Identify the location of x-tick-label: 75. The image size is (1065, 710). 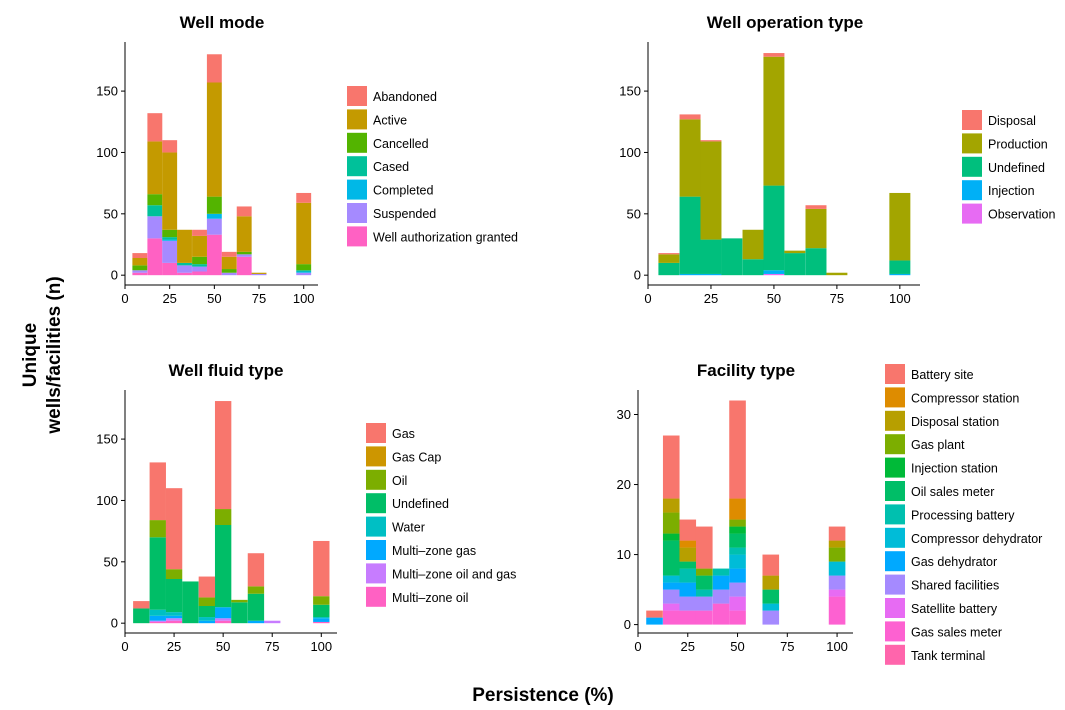
(259, 298).